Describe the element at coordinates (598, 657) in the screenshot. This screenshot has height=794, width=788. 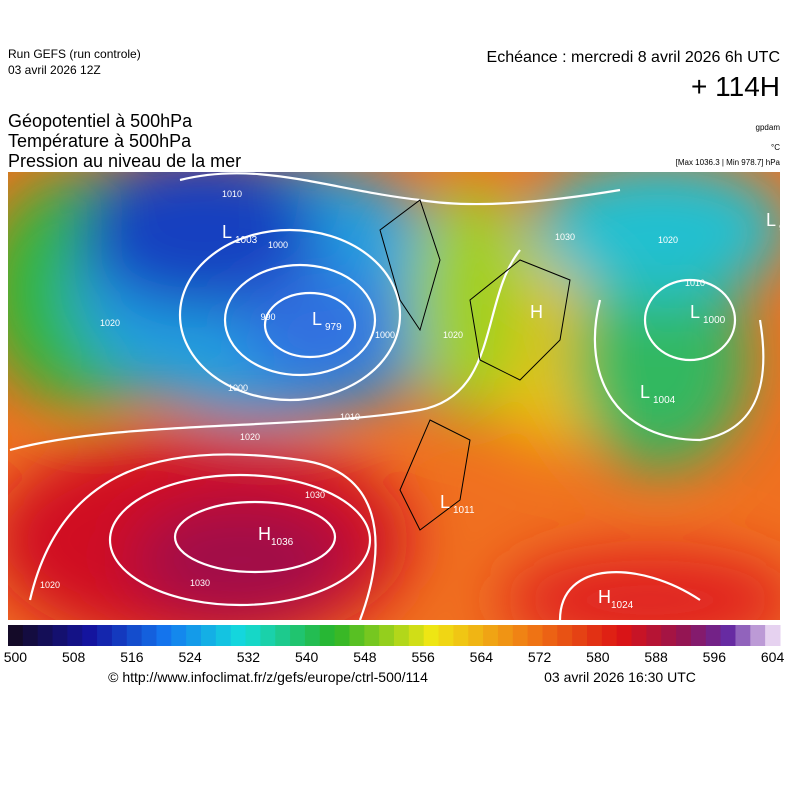
I see `colorbar-label: 580` at that location.